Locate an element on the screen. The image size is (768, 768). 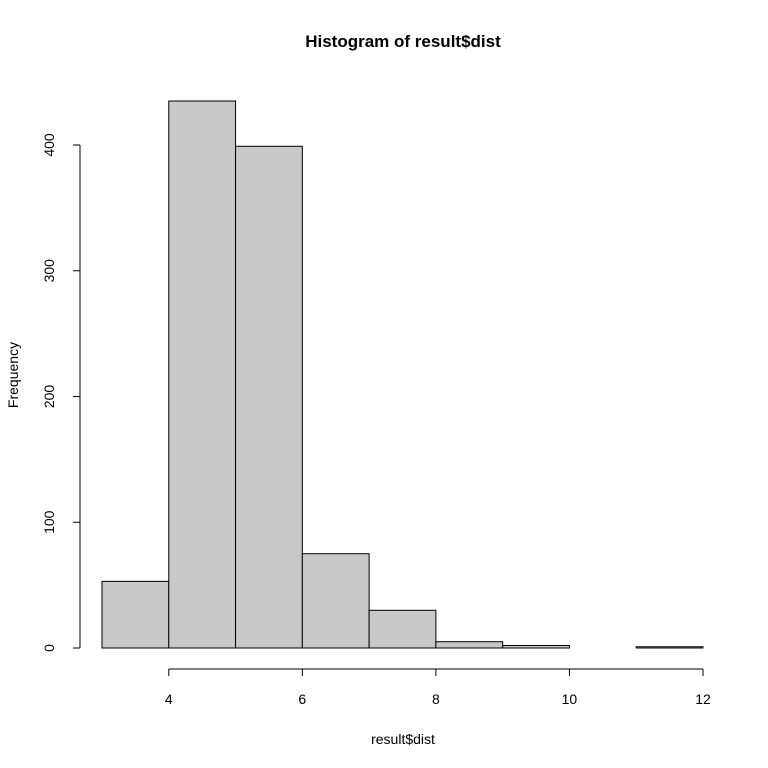
y-axis: 0 100 200 300 400 is located at coordinates (61, 392).